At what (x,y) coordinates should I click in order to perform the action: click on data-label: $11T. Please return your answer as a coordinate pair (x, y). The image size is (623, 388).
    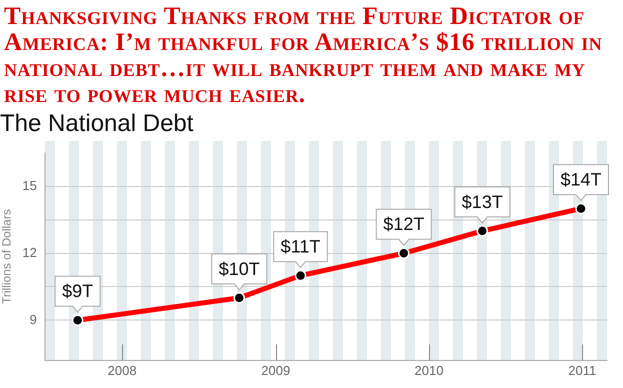
    Looking at the image, I should click on (300, 246).